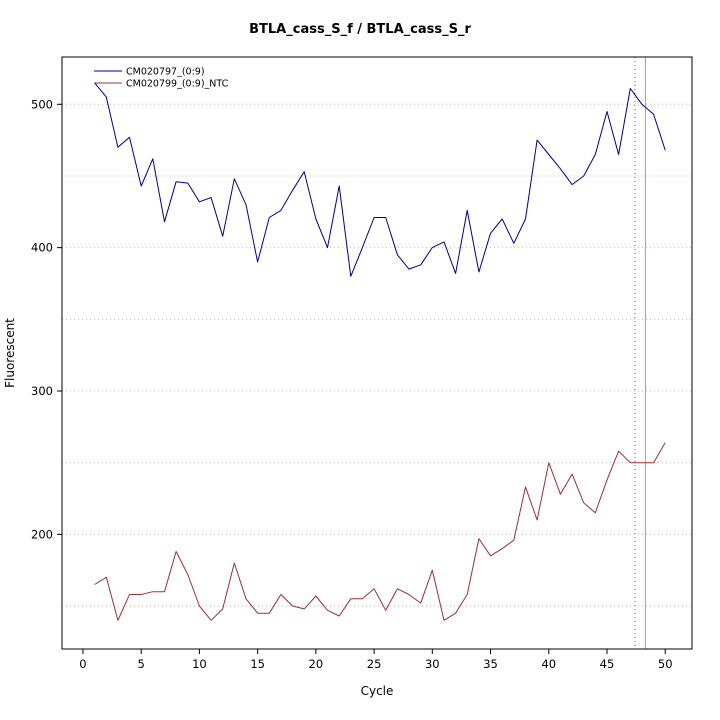 The image size is (720, 720). Describe the element at coordinates (177, 84) in the screenshot. I see `legend-label-1: CM020799_(0:9)_NTC` at that location.